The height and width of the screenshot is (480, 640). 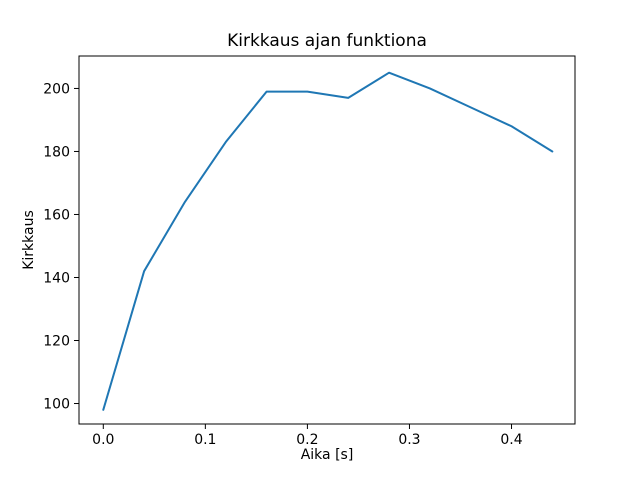 I want to click on y-tick-label: 180, so click(x=56, y=152).